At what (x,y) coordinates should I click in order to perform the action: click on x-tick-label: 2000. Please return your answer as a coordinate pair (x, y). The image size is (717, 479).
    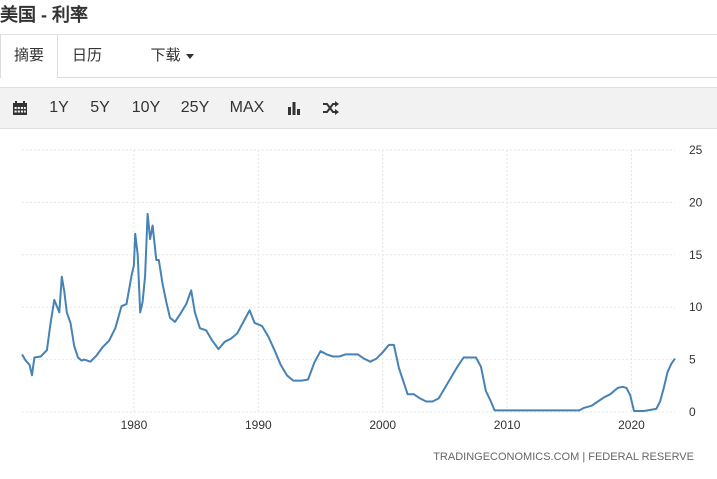
    Looking at the image, I should click on (382, 425).